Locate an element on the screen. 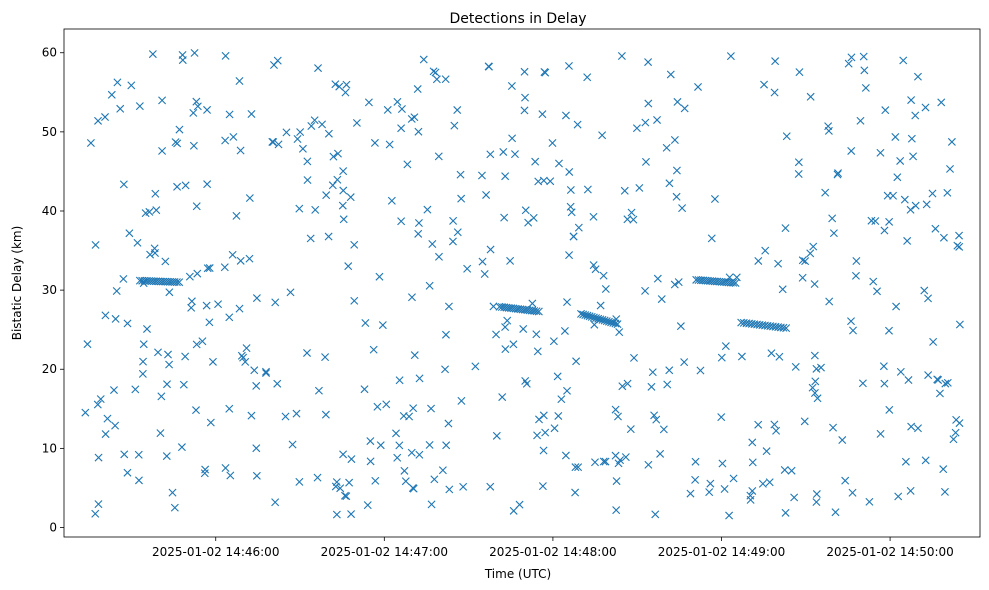 Image resolution: width=989 pixels, height=590 pixels. y-tick-label: 40 is located at coordinates (49, 211).